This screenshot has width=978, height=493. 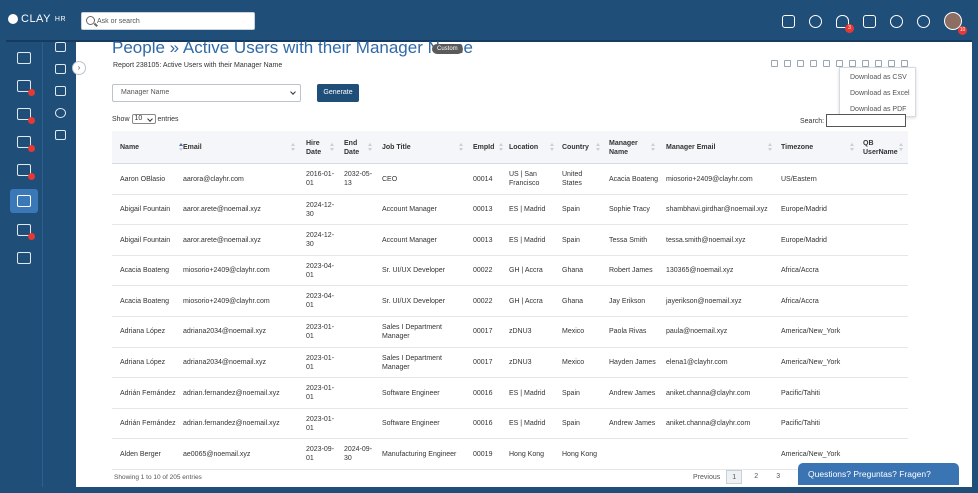 I want to click on entries-label: entries, so click(x=168, y=119).